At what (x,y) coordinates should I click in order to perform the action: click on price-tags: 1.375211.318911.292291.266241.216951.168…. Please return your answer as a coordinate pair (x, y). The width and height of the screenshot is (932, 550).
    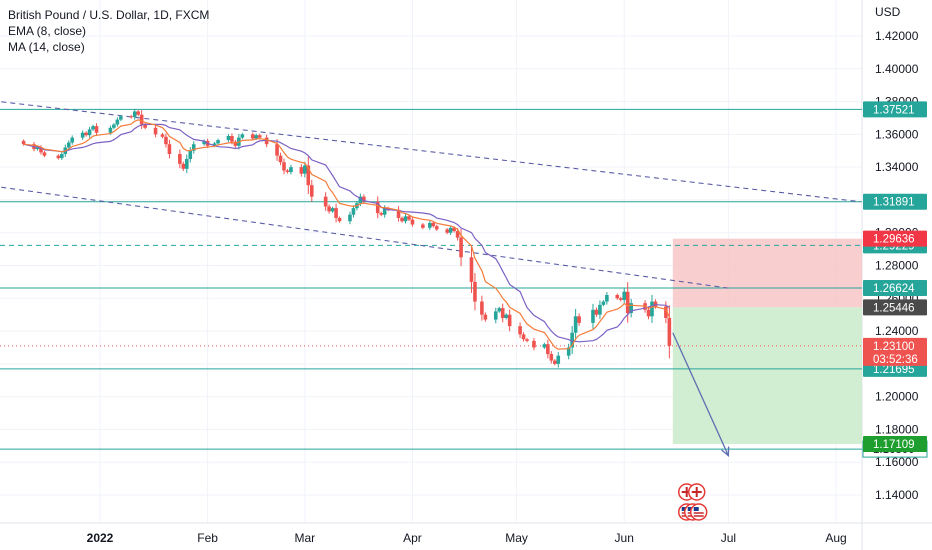
    Looking at the image, I should click on (895, 279).